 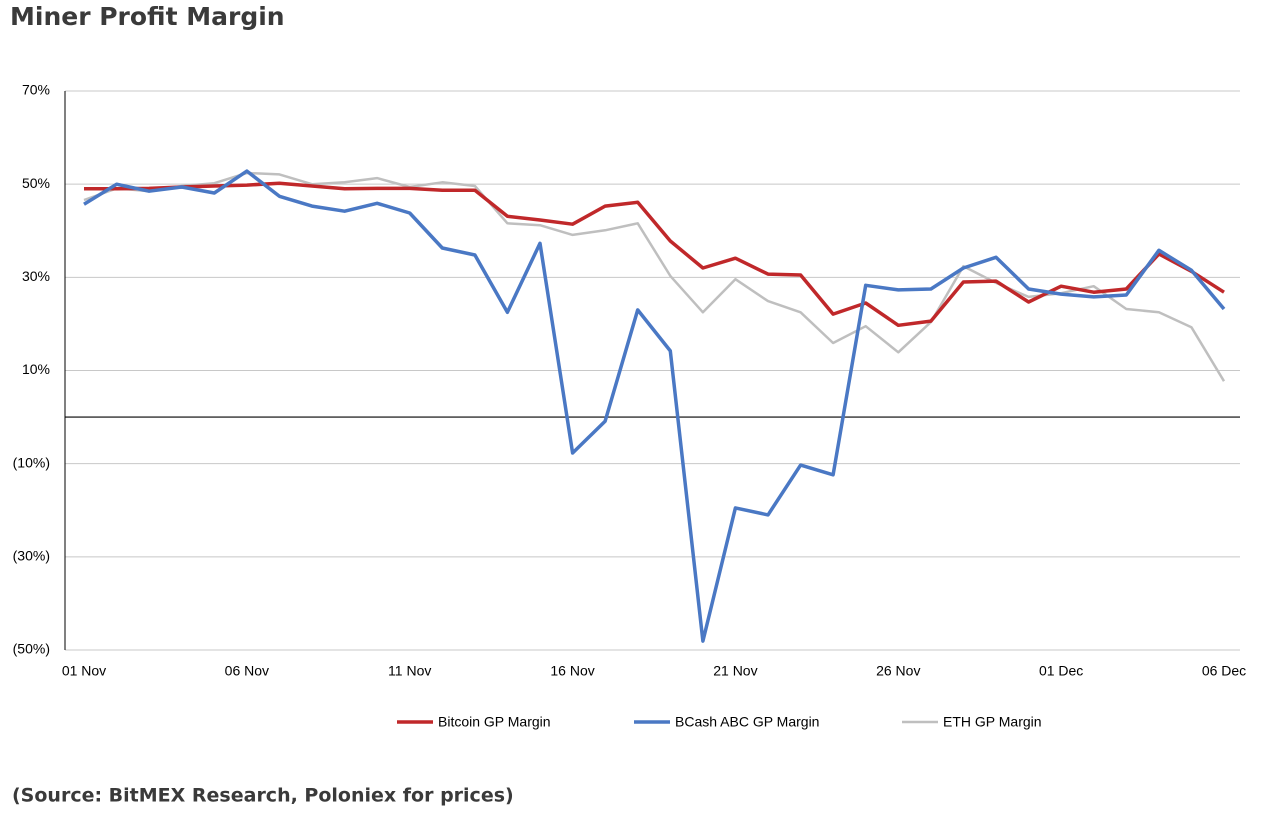 What do you see at coordinates (31, 462) in the screenshot?
I see `y-tick-label: (10%)` at bounding box center [31, 462].